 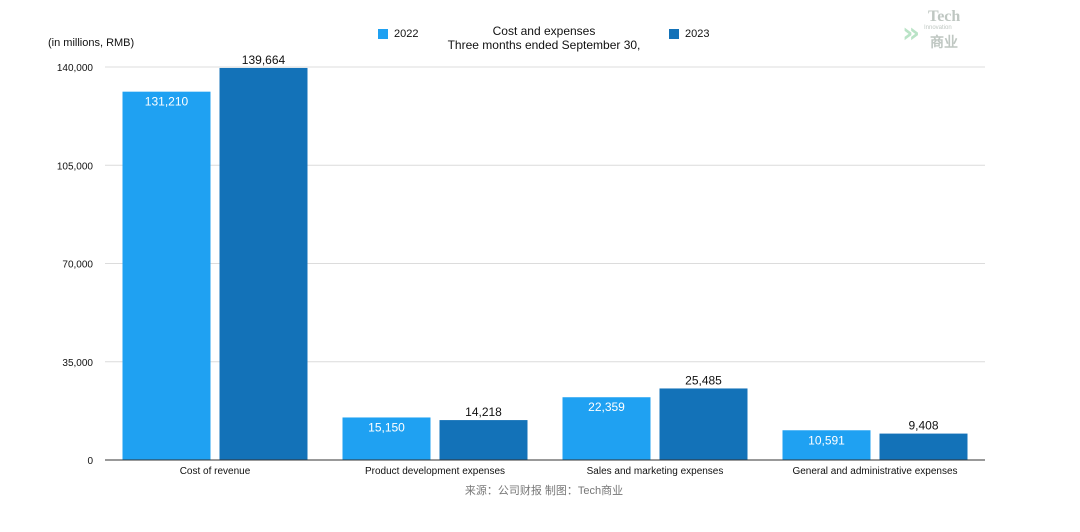 I want to click on logo-text-tech: Tech, so click(x=944, y=16).